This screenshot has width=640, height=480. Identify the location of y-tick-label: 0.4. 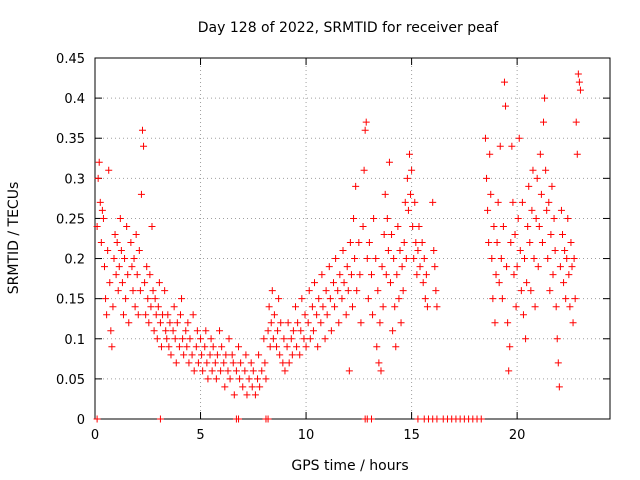
(74, 99).